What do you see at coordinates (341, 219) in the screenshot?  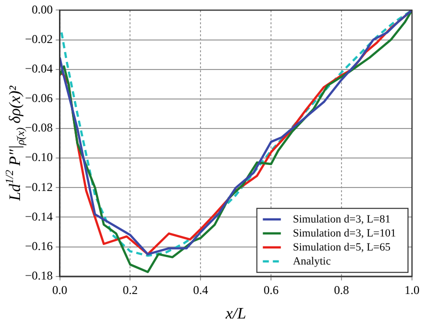 I see `legend-label: Simulation d=3, L=81` at bounding box center [341, 219].